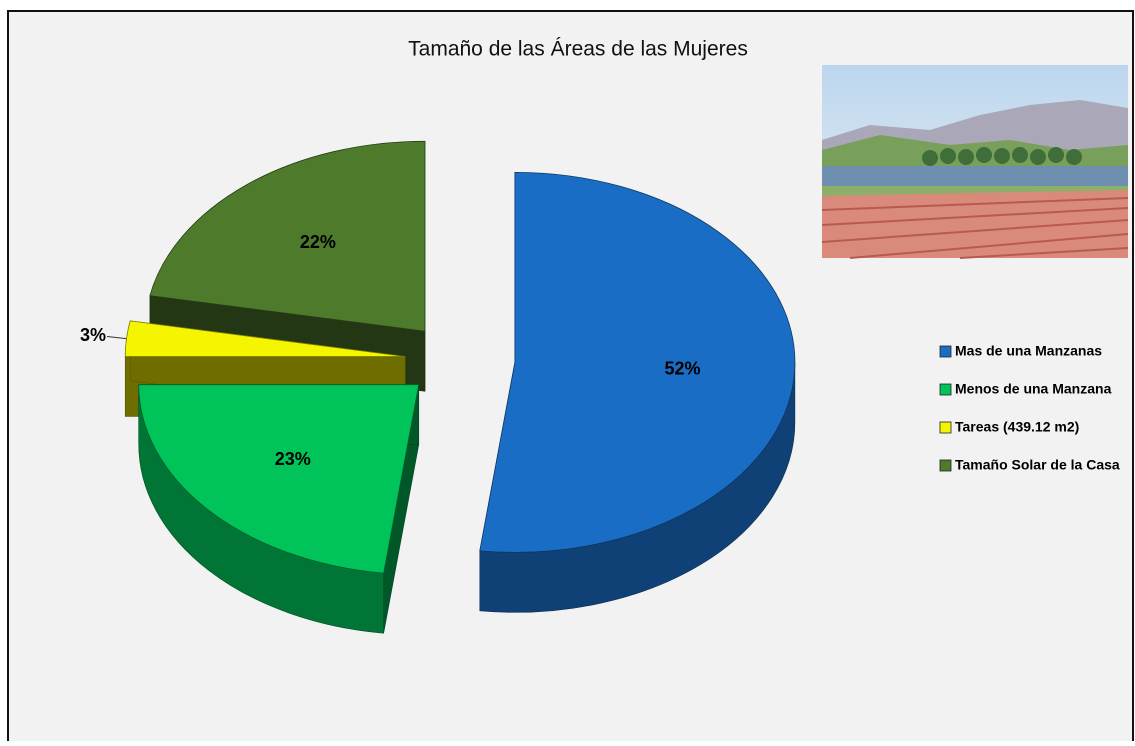  Describe the element at coordinates (116, 337) in the screenshot. I see `leader-line` at that location.